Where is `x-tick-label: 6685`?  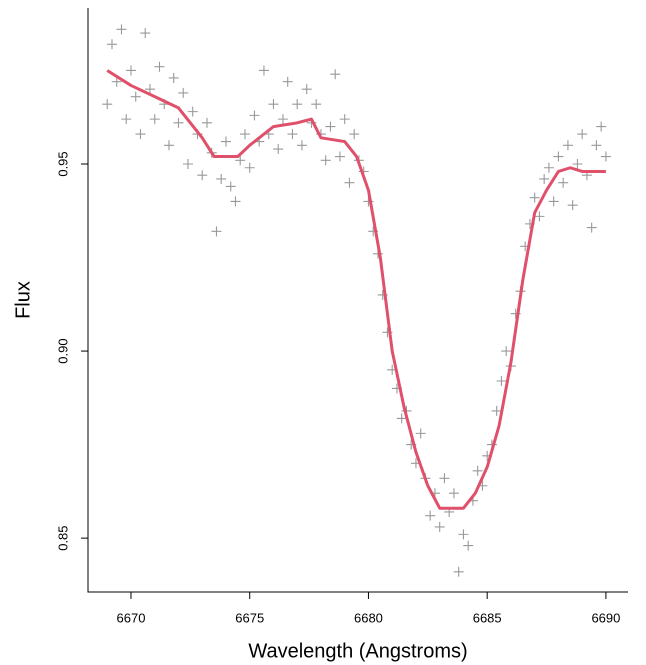
x-tick-label: 6685 is located at coordinates (487, 617).